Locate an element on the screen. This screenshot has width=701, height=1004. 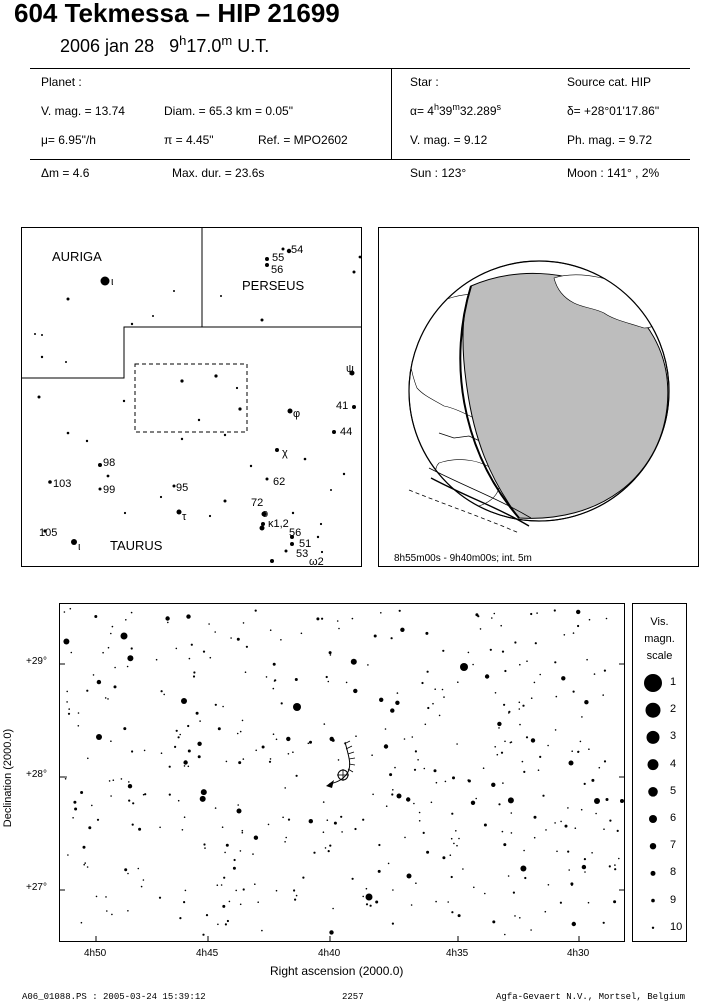
x-tick-4h45: 4h45 is located at coordinates (207, 953).